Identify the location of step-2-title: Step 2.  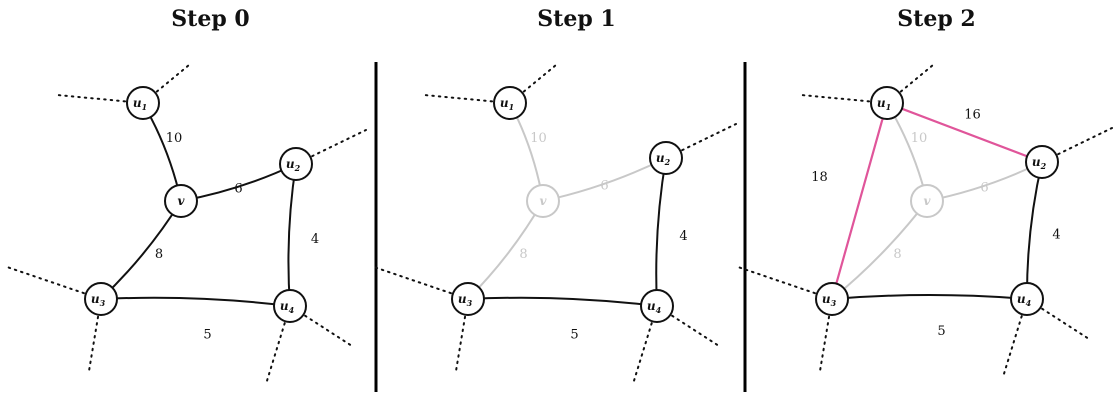
(936, 19).